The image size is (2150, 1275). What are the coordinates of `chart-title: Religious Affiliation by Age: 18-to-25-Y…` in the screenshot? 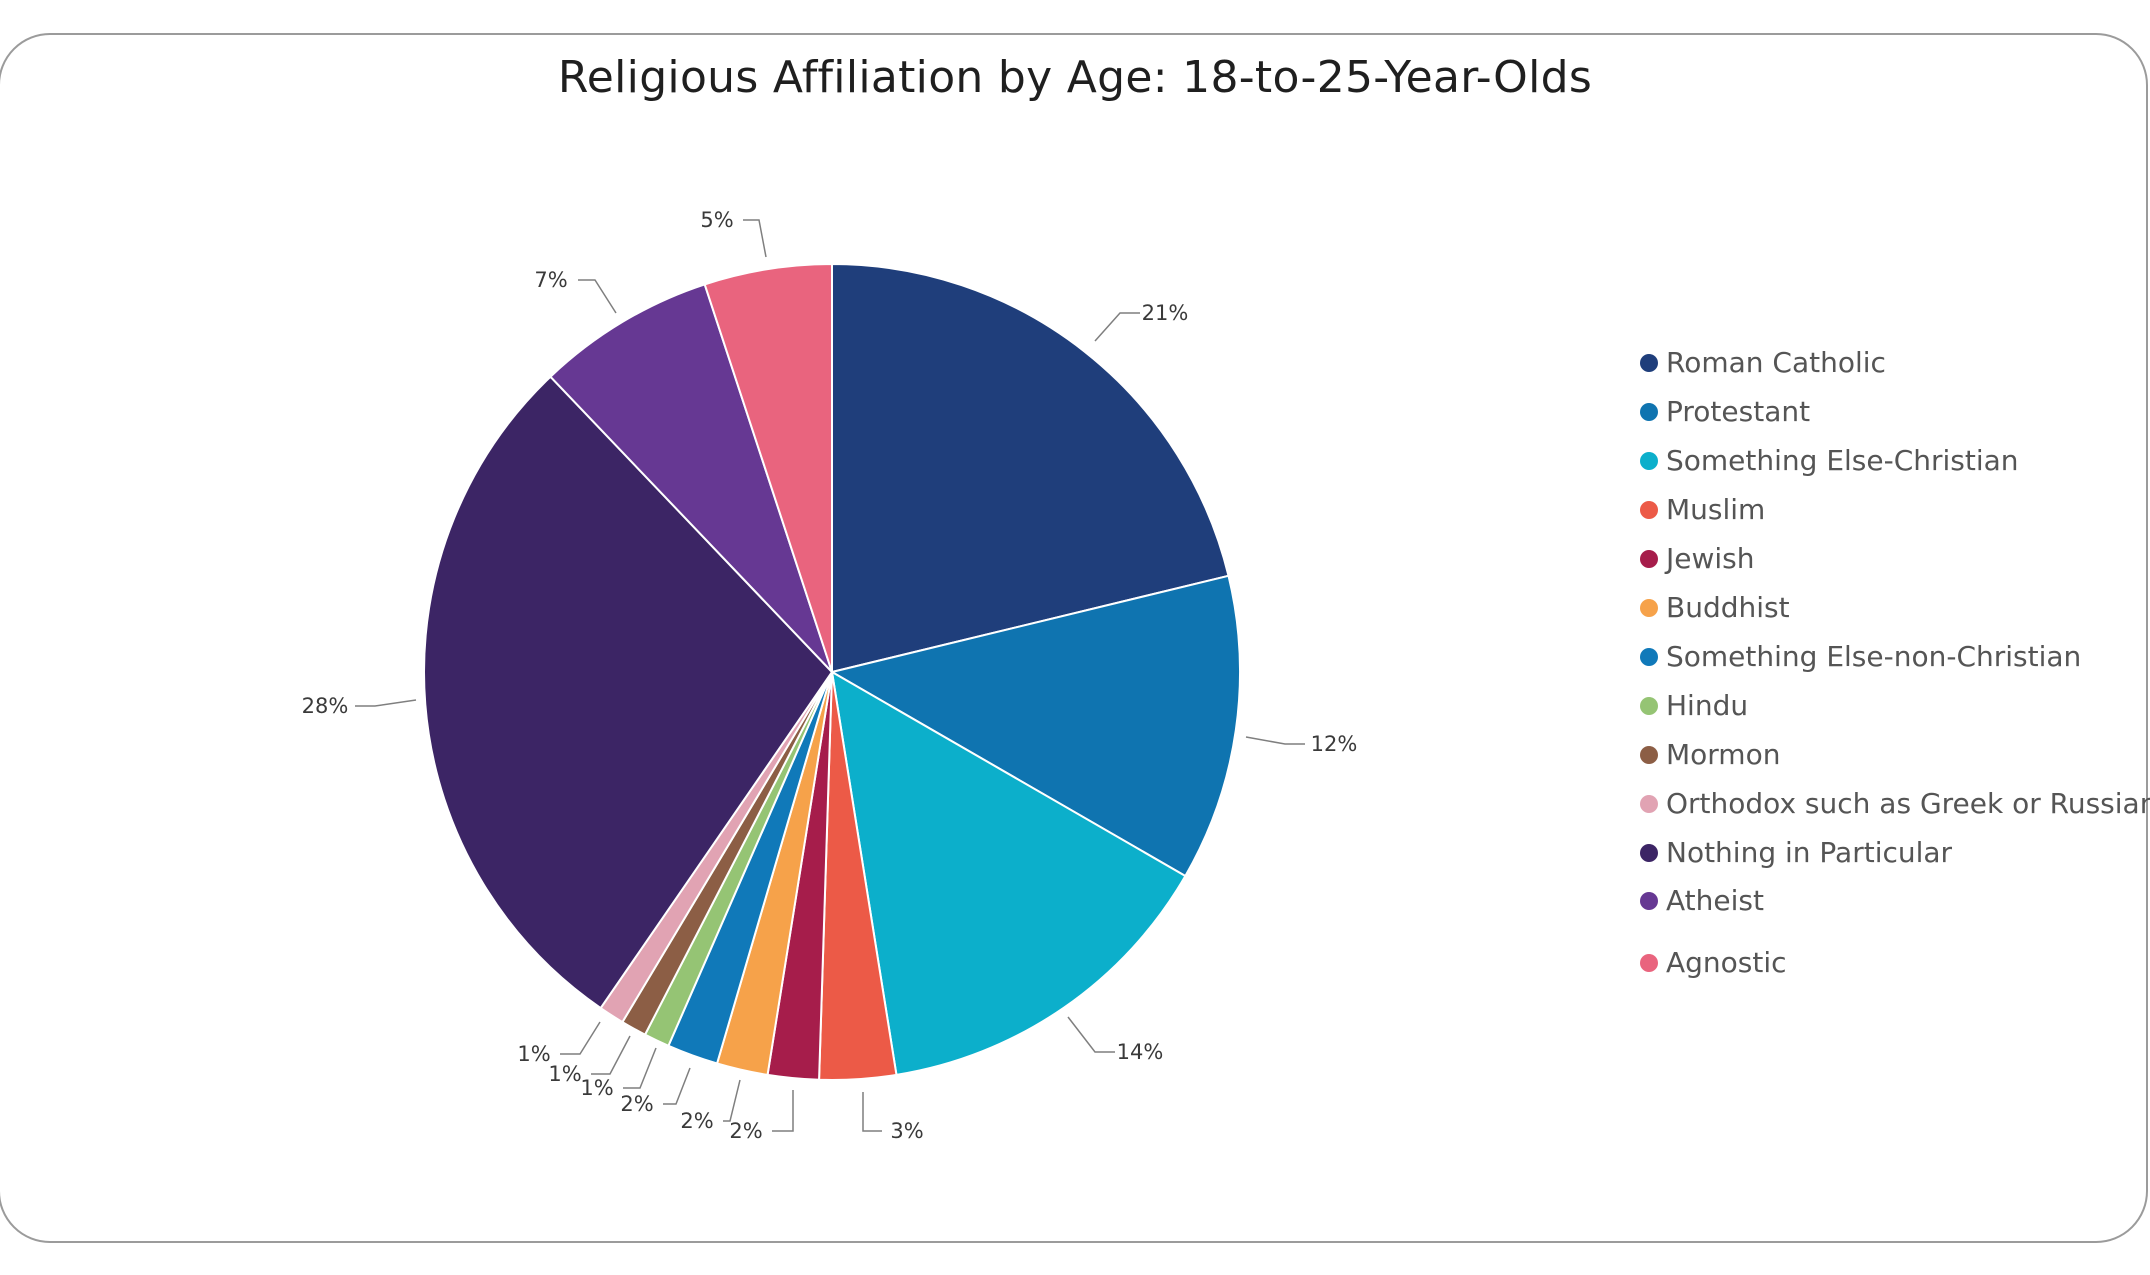 It's located at (1075, 77).